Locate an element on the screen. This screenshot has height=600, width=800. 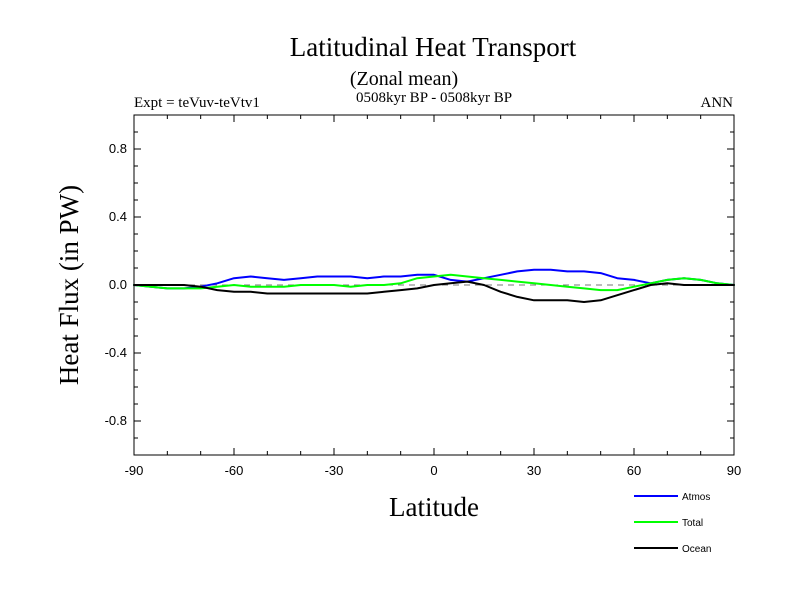
x-tick-label: 90 is located at coordinates (734, 470).